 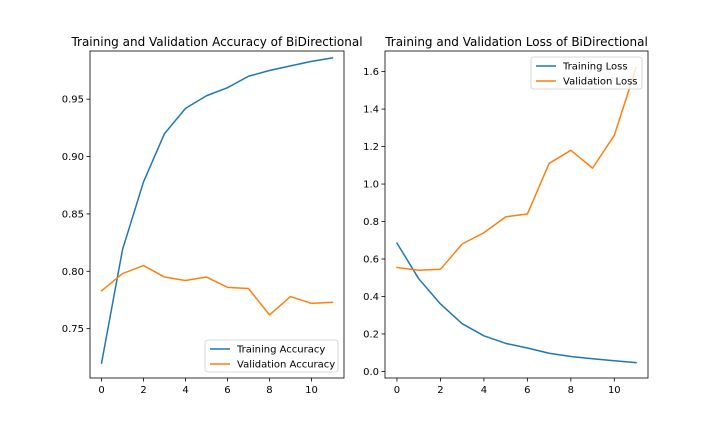 What do you see at coordinates (280, 350) in the screenshot?
I see `legend-label: Training Accuracy` at bounding box center [280, 350].